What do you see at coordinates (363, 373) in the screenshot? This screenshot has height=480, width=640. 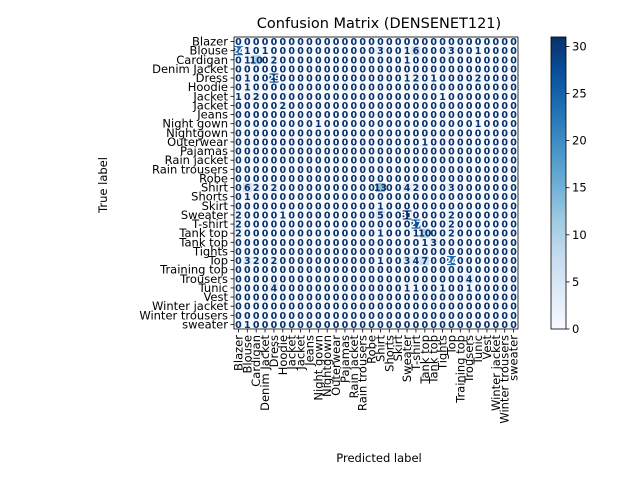 I see `x-tick-label: Rain trousers` at bounding box center [363, 373].